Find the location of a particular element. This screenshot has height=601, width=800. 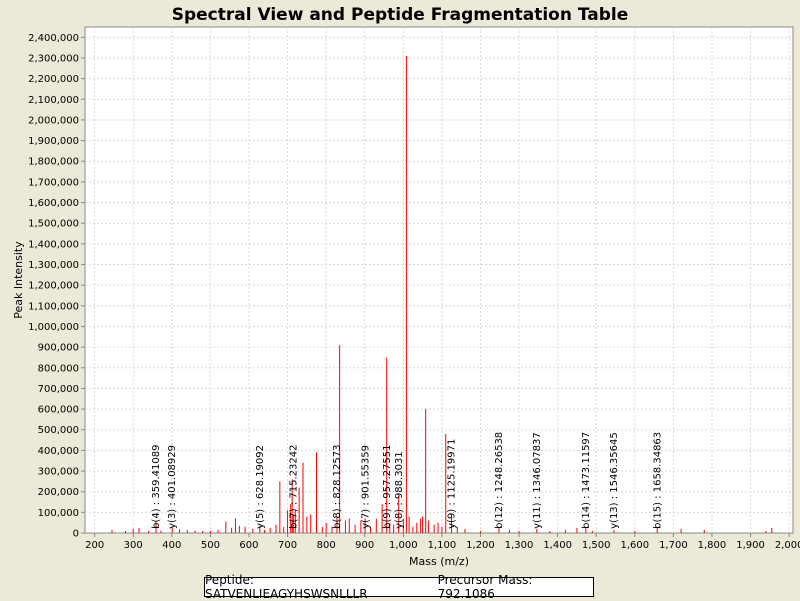

x-tick-label: 500 is located at coordinates (210, 545).